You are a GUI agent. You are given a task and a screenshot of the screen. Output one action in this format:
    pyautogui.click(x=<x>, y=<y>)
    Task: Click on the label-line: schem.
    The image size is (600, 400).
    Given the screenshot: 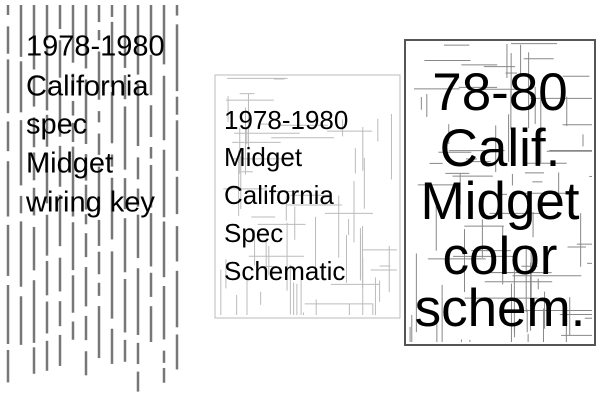 What is the action you would take?
    pyautogui.click(x=500, y=308)
    